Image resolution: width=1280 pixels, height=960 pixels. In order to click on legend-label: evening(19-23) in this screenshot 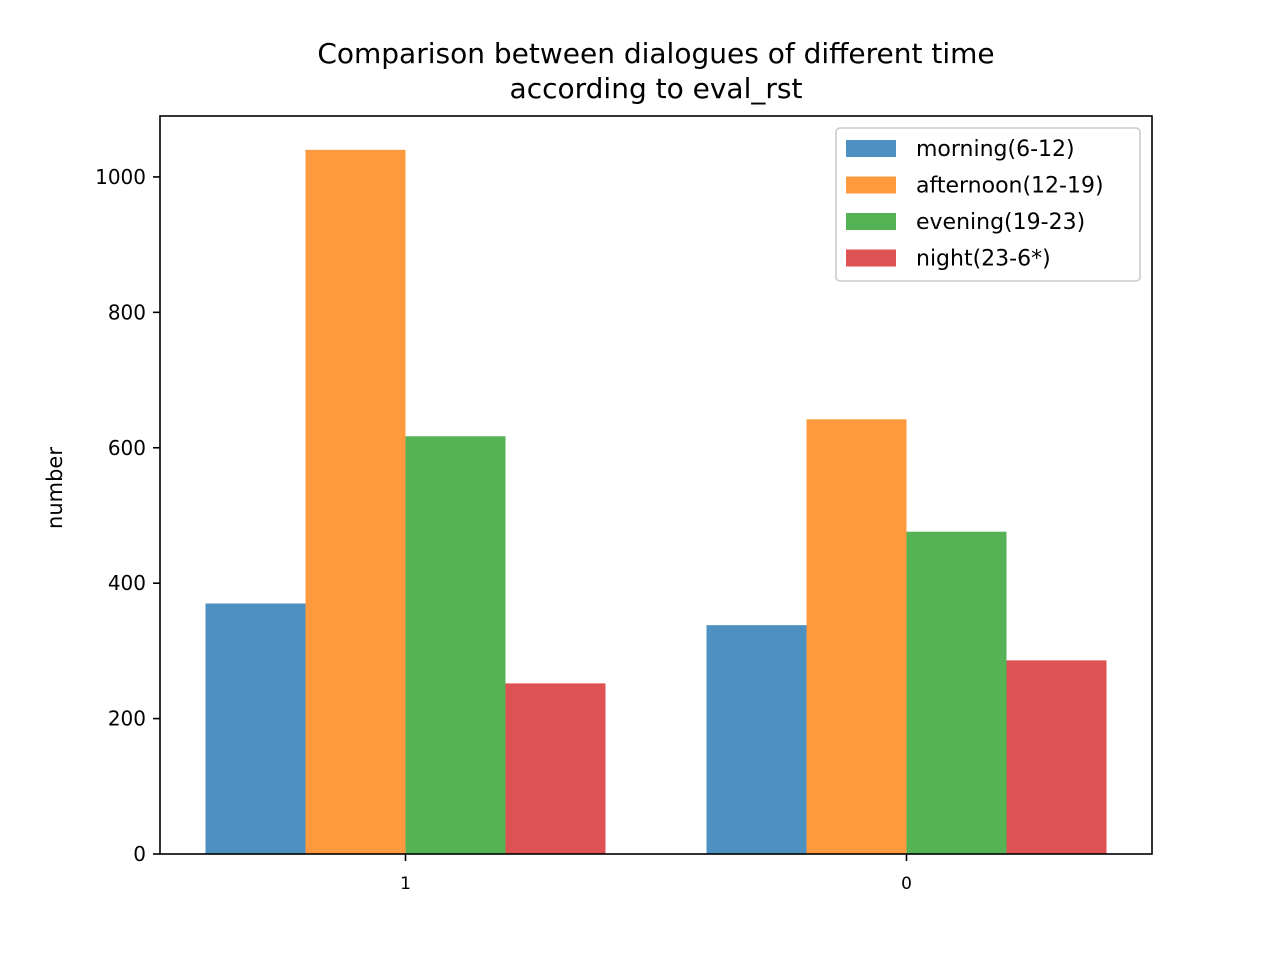, I will do `click(1000, 222)`.